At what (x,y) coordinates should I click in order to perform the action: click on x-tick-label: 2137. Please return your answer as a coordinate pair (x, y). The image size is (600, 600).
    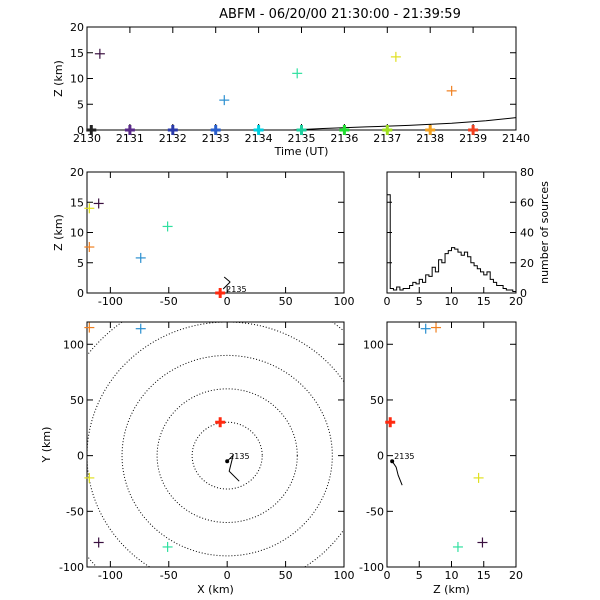
    Looking at the image, I should click on (387, 138).